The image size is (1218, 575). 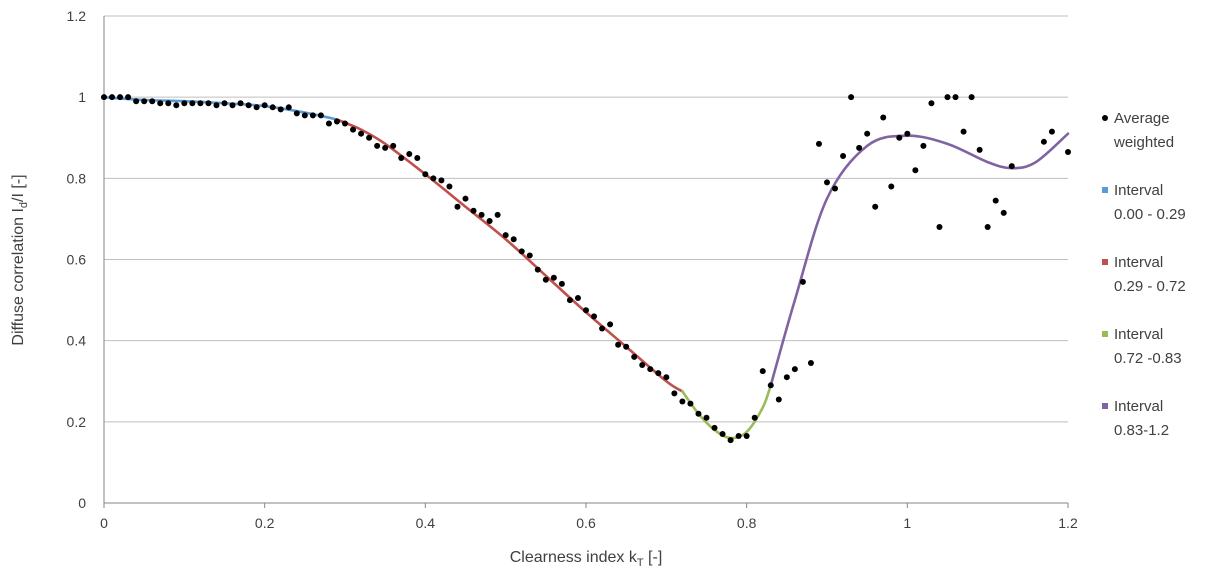 What do you see at coordinates (426, 523) in the screenshot?
I see `x-tick-label: 0.4` at bounding box center [426, 523].